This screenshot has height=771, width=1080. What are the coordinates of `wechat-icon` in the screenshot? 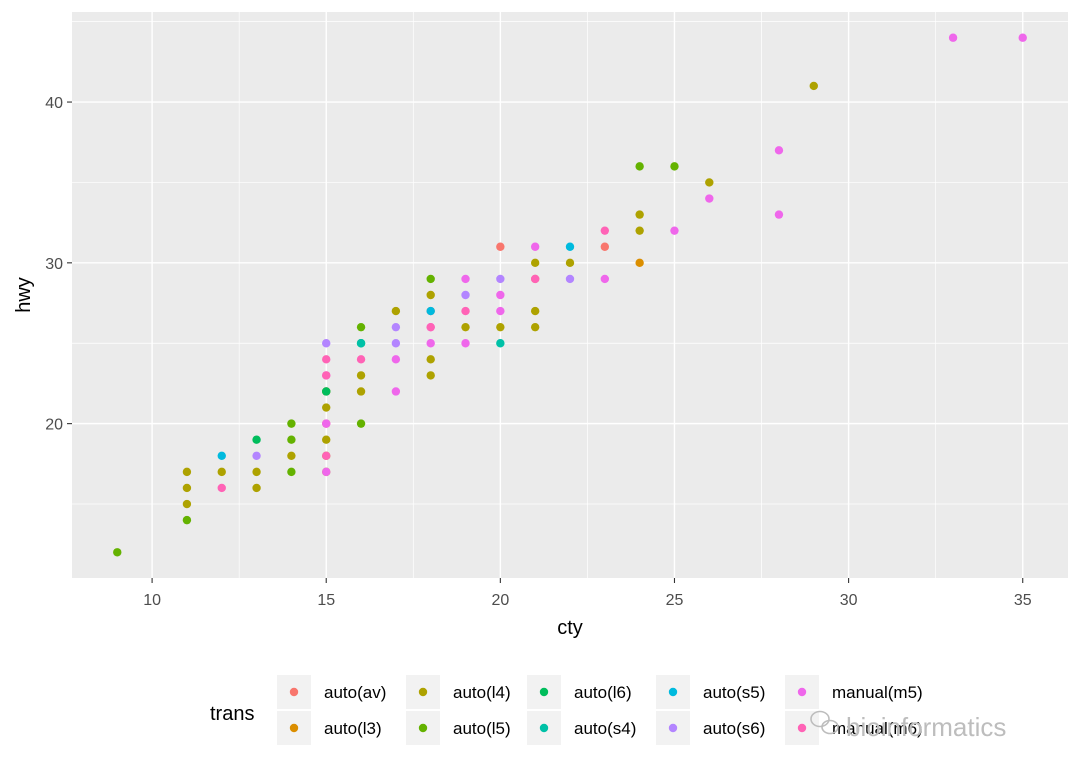 It's located at (824, 722).